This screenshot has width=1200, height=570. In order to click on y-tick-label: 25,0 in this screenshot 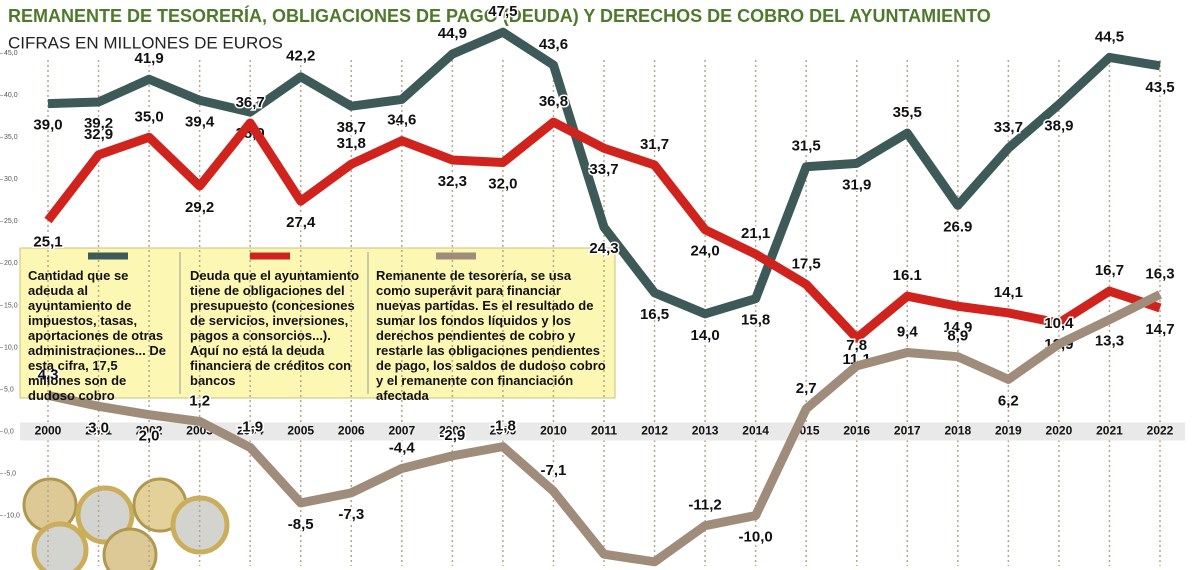, I will do `click(11, 221)`.